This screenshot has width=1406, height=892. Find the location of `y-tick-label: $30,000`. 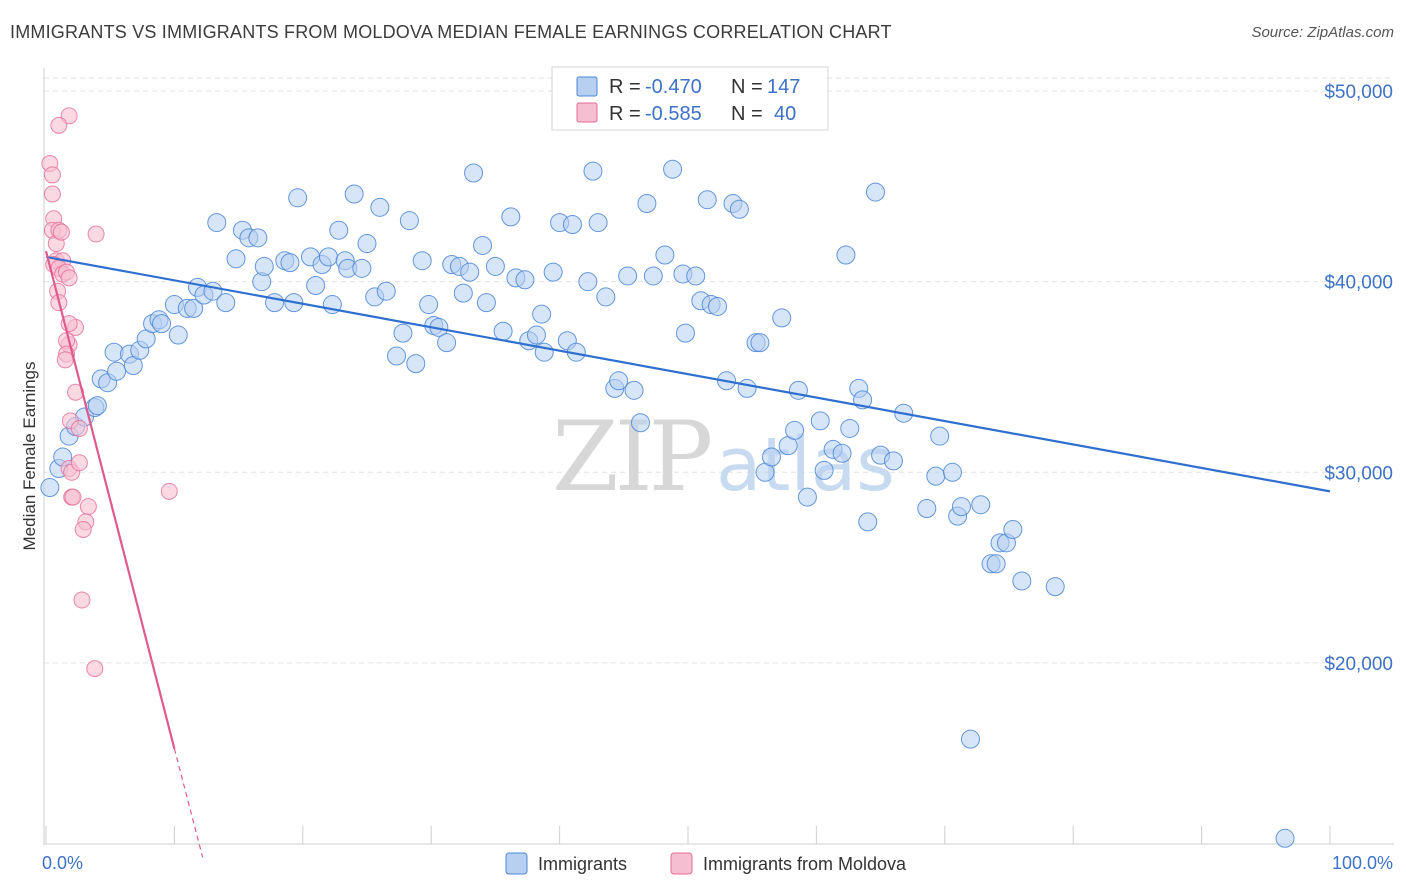

y-tick-label: $30,000 is located at coordinates (1358, 473).